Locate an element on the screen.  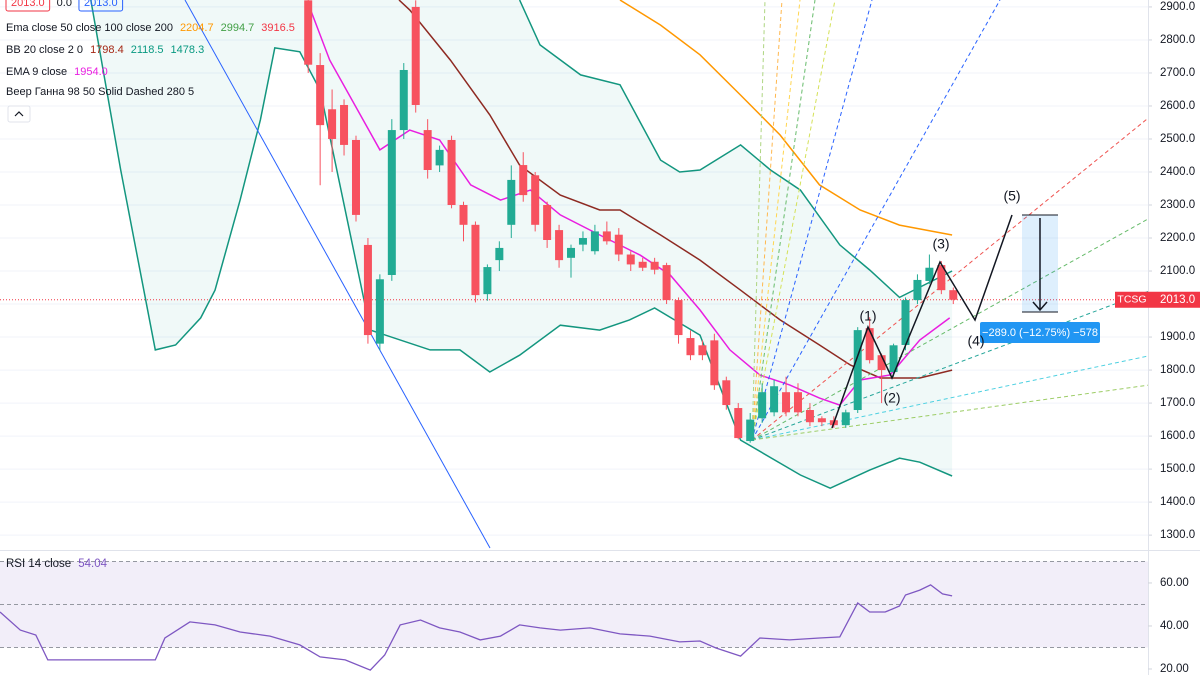
wave-label: (3) is located at coordinates (940, 244).